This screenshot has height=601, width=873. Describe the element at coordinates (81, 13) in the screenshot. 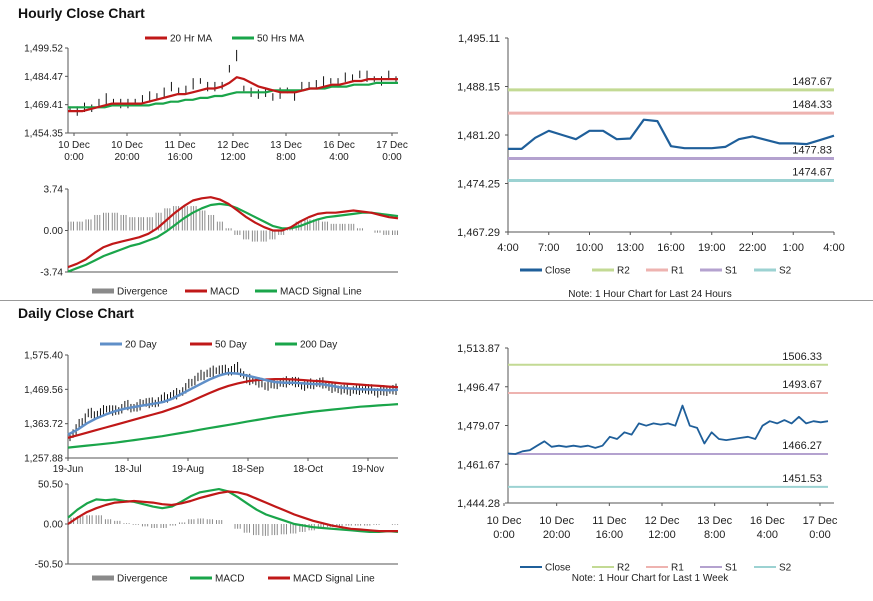

I see `hourly-section-title: Hourly Close Chart` at that location.